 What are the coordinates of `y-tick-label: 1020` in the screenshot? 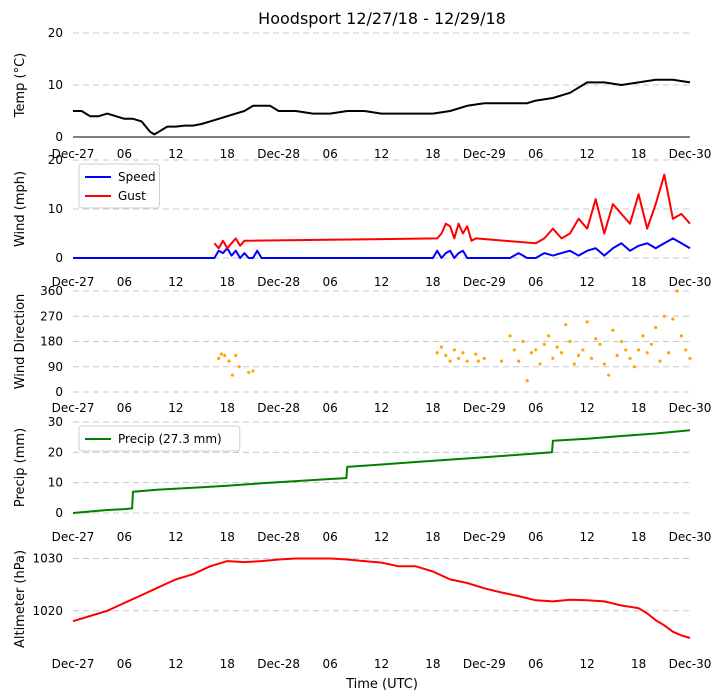 It's located at (47, 611).